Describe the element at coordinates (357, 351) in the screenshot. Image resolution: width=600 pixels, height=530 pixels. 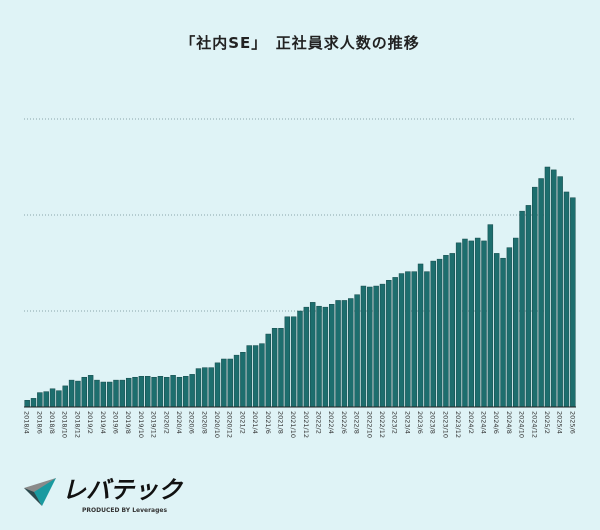
I see `bar-2022/8` at that location.